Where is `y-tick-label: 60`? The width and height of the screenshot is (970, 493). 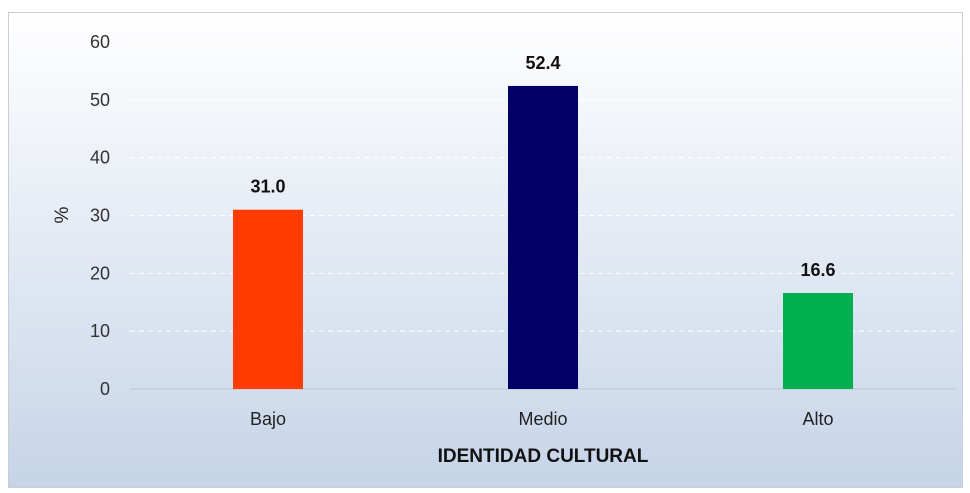
y-tick-label: 60 is located at coordinates (100, 42).